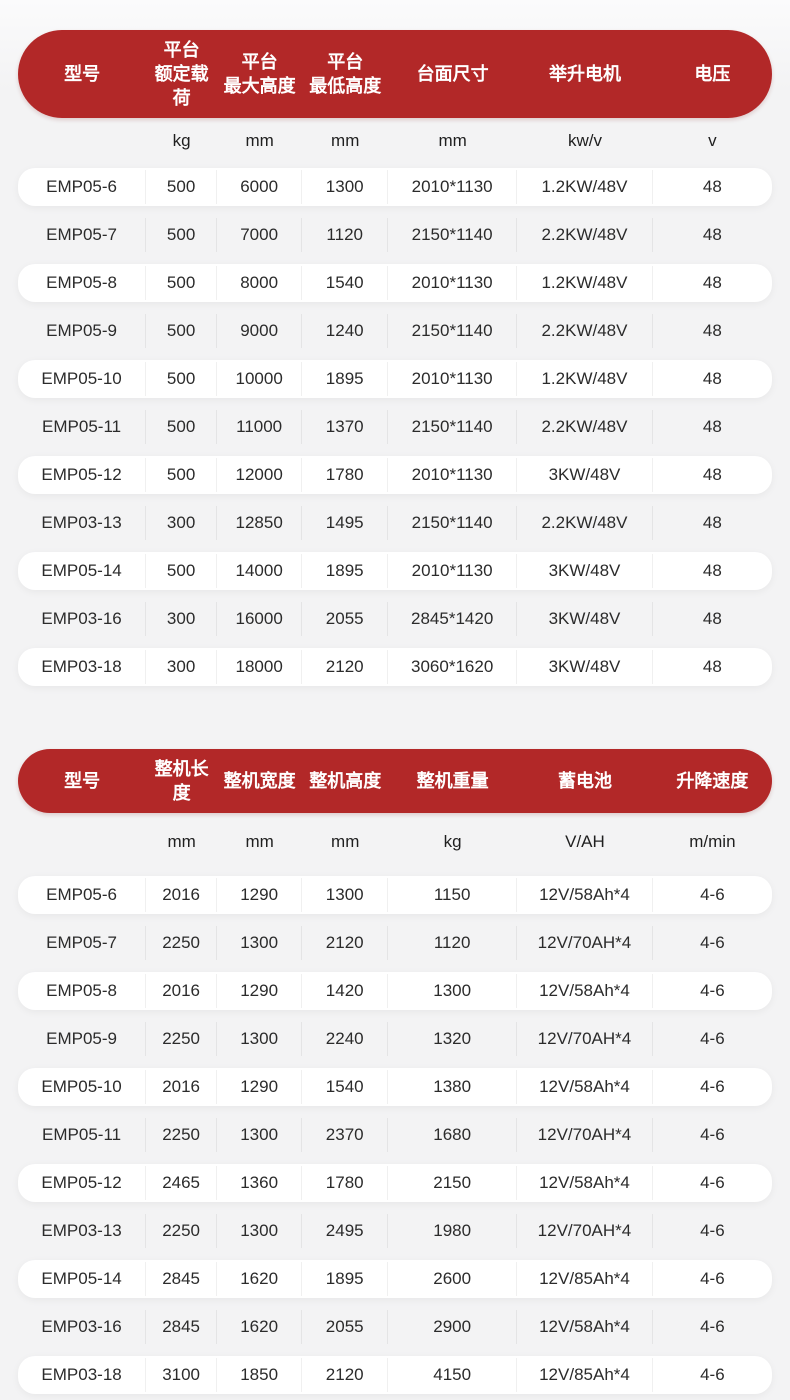 The width and height of the screenshot is (790, 1400). I want to click on cell-machine-width: 1850, so click(260, 1375).